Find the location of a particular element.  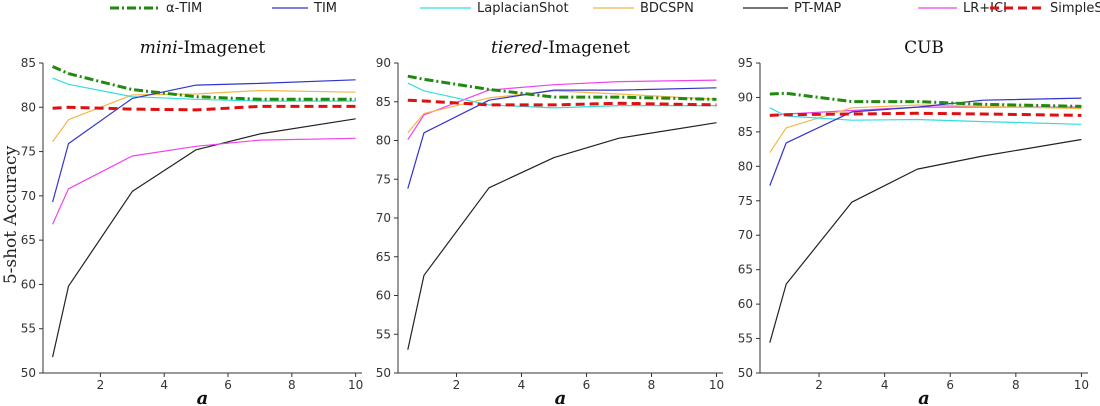

panel-title: CUB is located at coordinates (924, 48).